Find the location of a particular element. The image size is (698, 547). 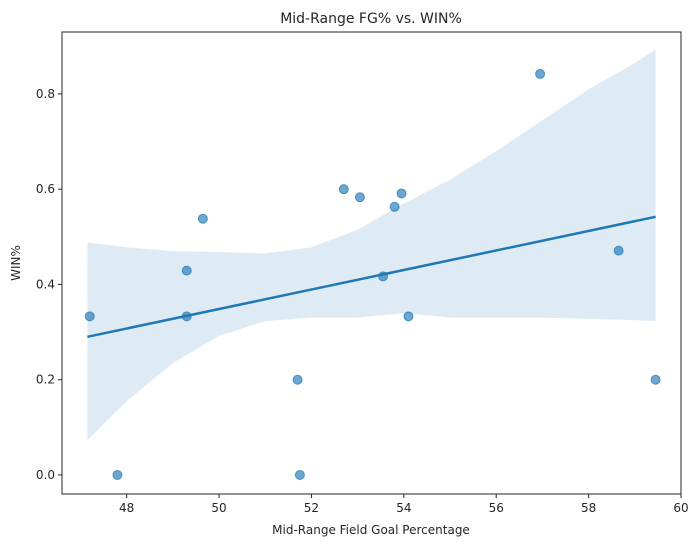

y-tick-label: 0.4 is located at coordinates (45, 284).